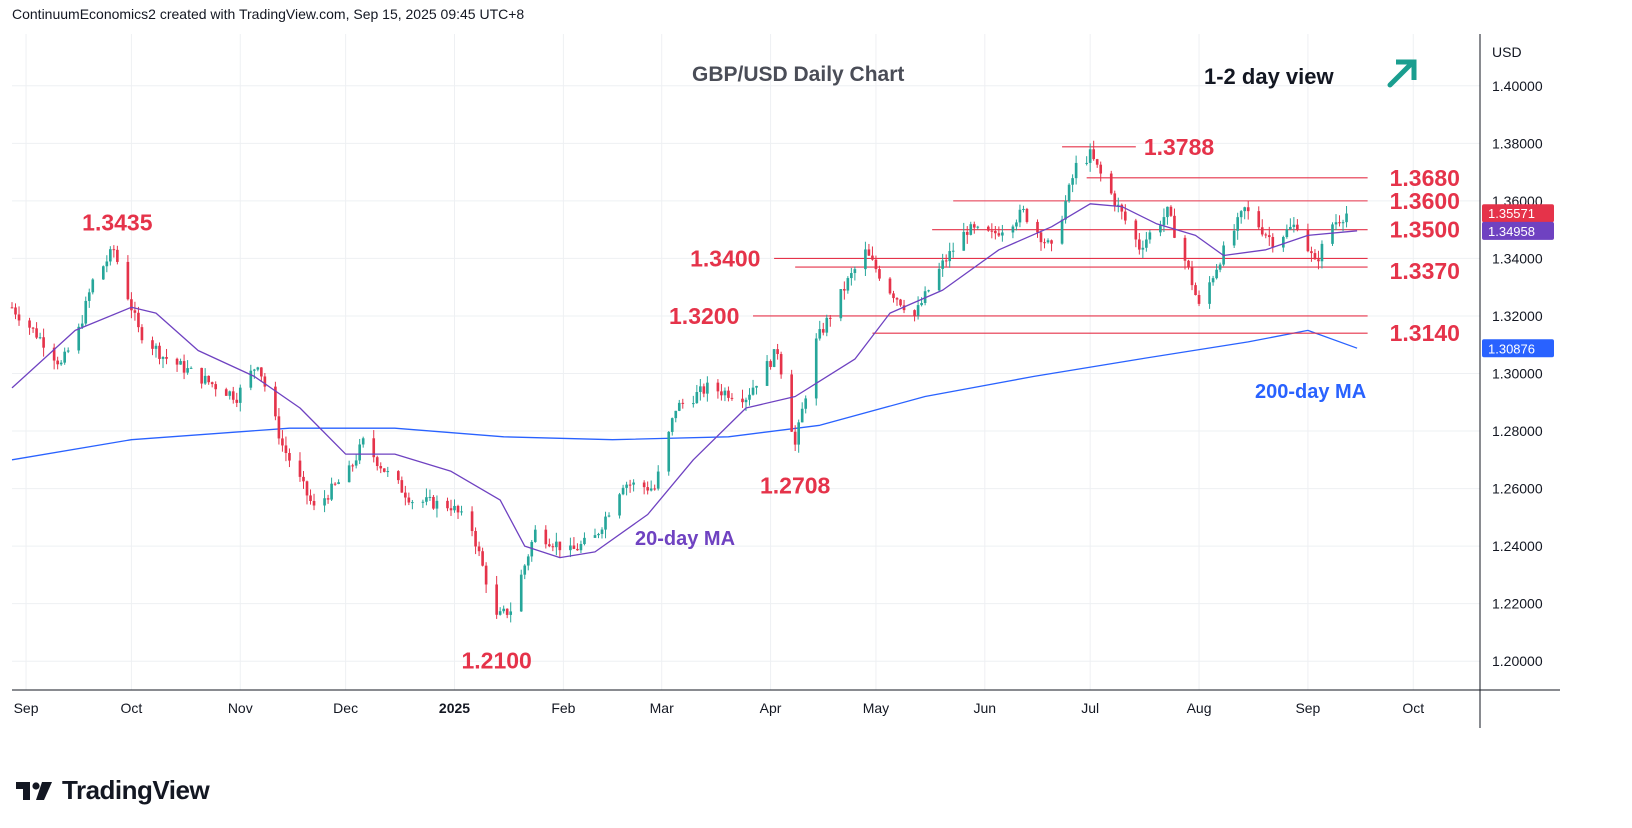 This screenshot has height=828, width=1632. I want to click on view-label: 1-2 day view, so click(1269, 76).